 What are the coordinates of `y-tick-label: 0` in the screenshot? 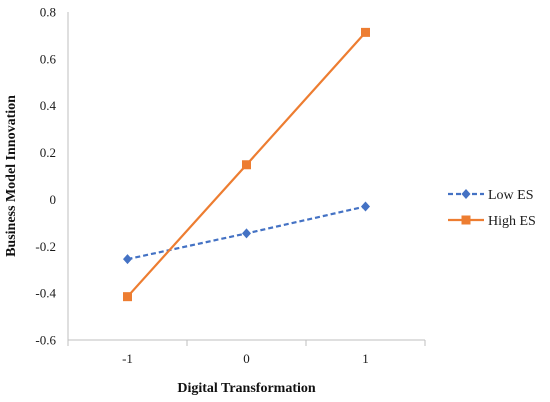 It's located at (53, 199).